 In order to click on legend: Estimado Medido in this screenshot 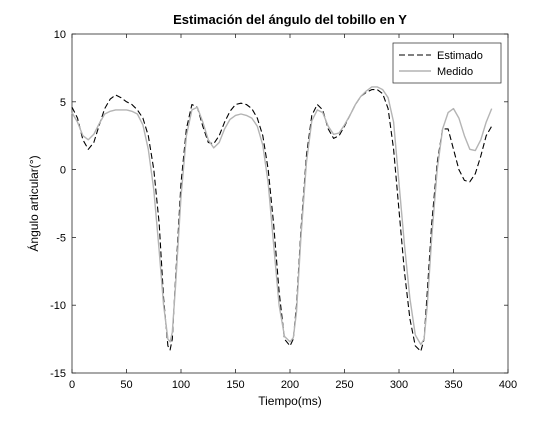, I will do `click(447, 63)`.